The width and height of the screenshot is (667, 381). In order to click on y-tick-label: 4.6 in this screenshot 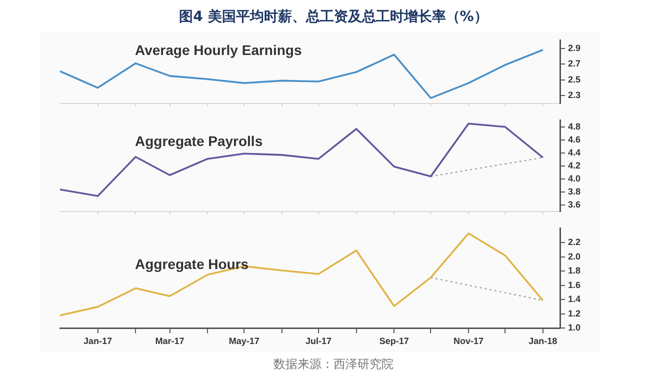, I will do `click(574, 139)`.